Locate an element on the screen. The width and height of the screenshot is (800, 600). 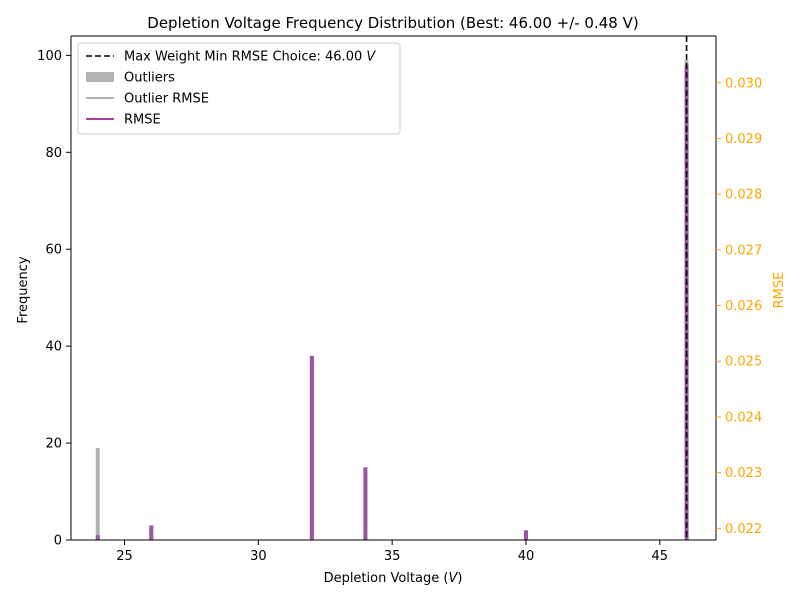
x-axis-label: Depletion Voltage (V) is located at coordinates (393, 578).